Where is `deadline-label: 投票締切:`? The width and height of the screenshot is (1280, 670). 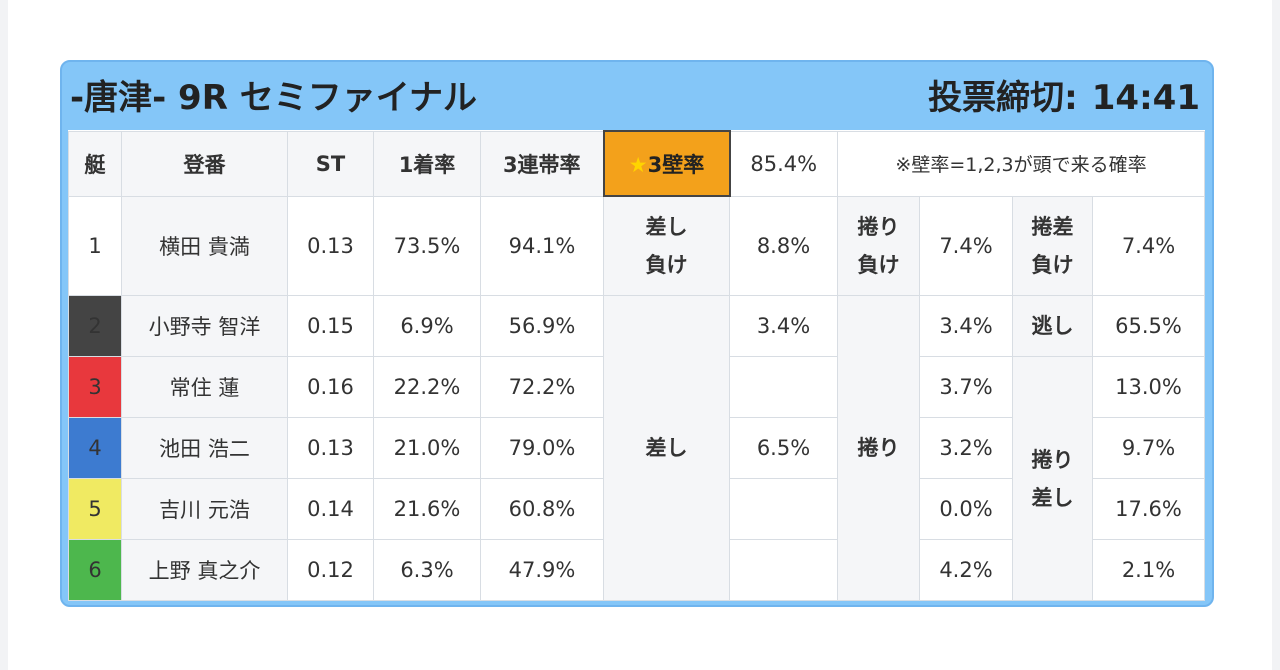 deadline-label: 投票締切: is located at coordinates (1003, 98).